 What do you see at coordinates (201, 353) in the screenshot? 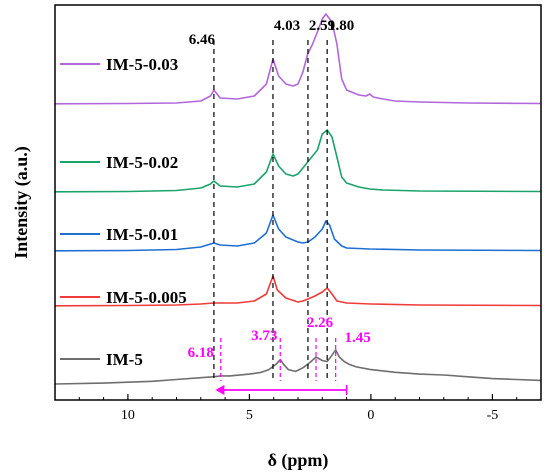
I see `im5-peak-label-6.18: 6.18` at bounding box center [201, 353].